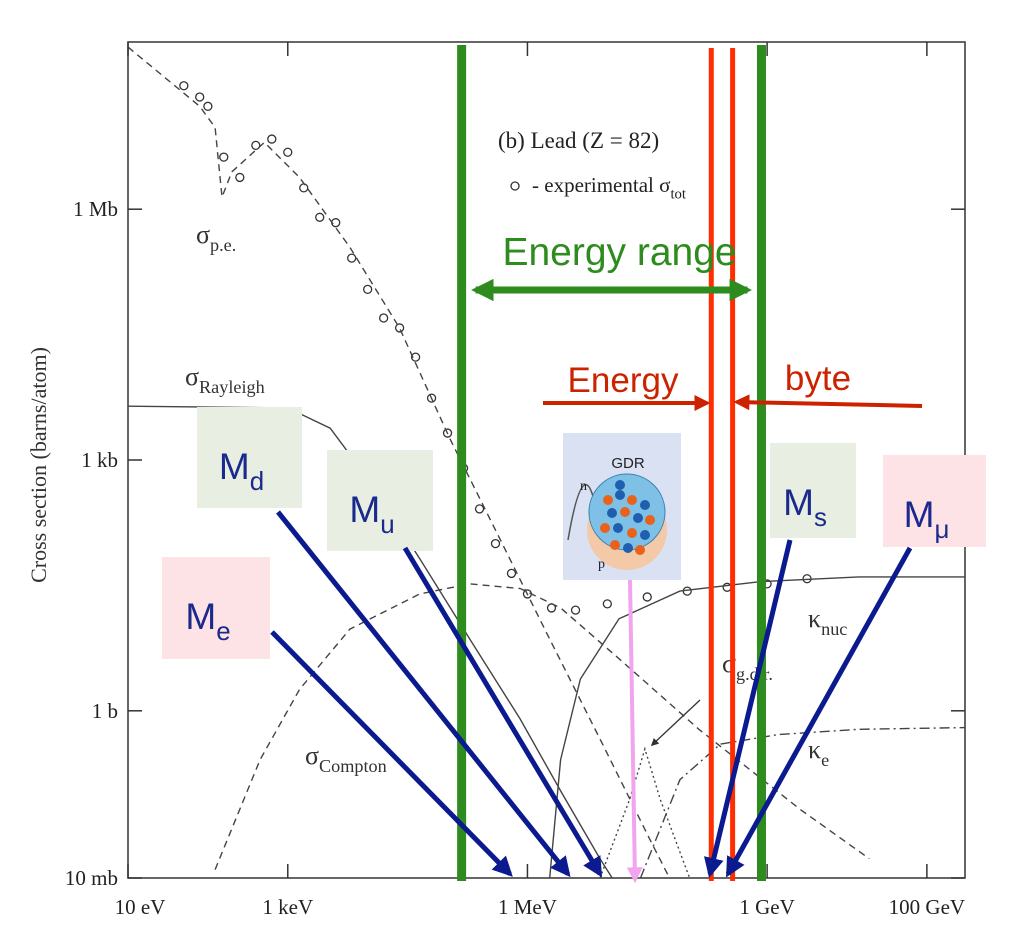 The width and height of the screenshot is (1029, 925). Describe the element at coordinates (91, 878) in the screenshot. I see `y-tick-label: 10 mb` at that location.